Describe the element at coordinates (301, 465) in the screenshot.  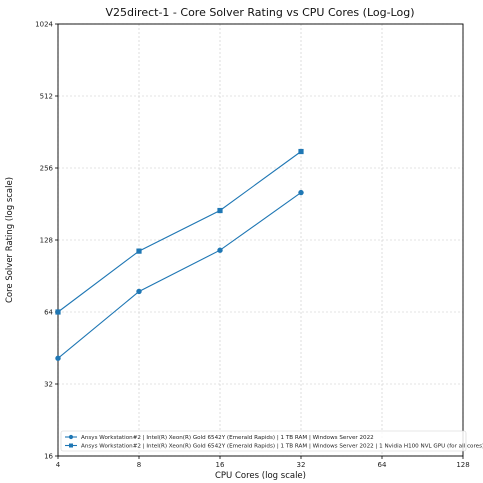
I see `x-tick-label: 32` at that location.